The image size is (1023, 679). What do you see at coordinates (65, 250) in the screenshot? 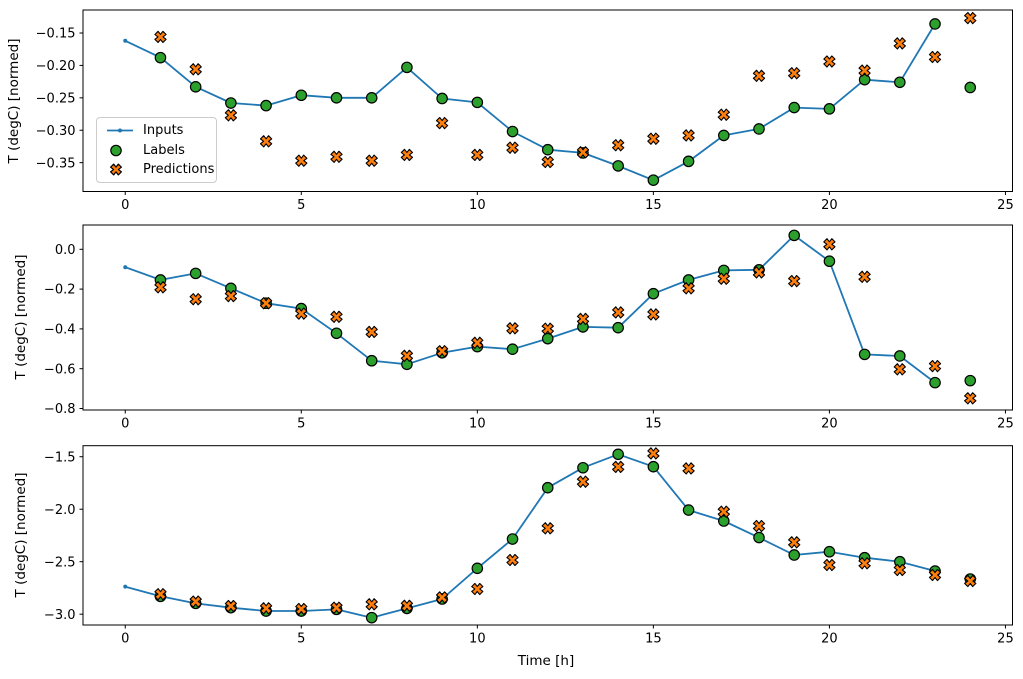
I see `y-tick-label: 0.0` at bounding box center [65, 250].